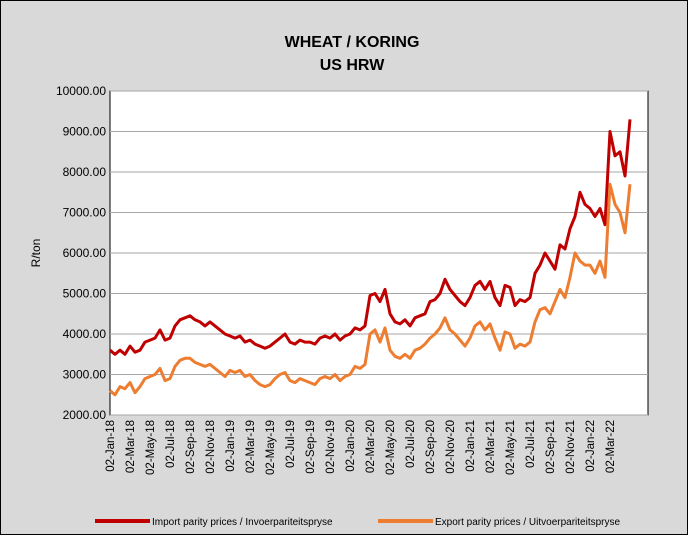  What do you see at coordinates (291, 444) in the screenshot?
I see `x-tick-label: 02-Jul-19` at bounding box center [291, 444].